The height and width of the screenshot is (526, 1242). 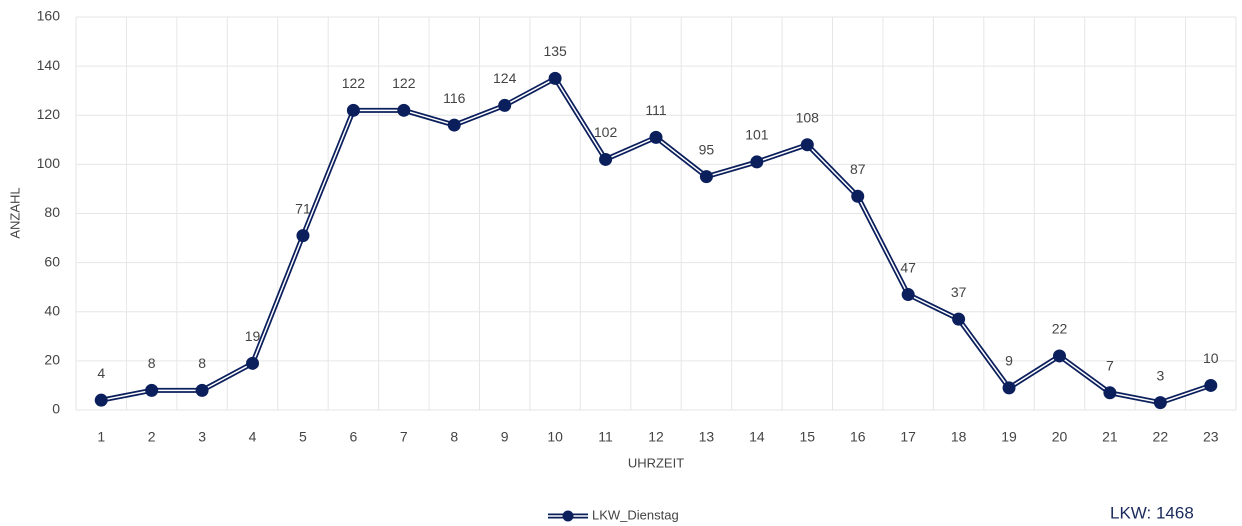 What do you see at coordinates (1110, 437) in the screenshot?
I see `x-tick-label: 21` at bounding box center [1110, 437].